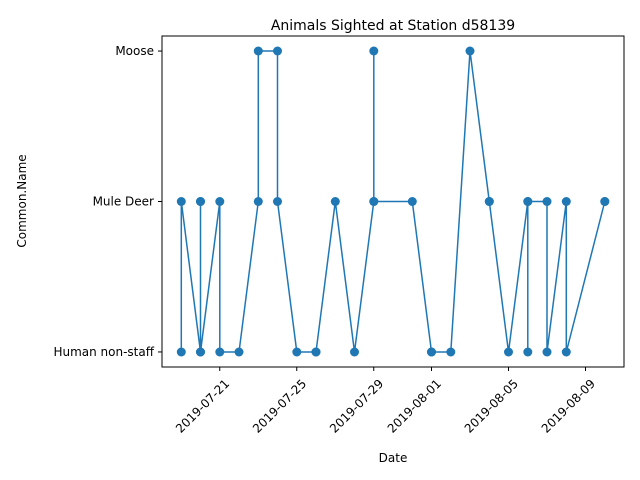 The width and height of the screenshot is (640, 480). What do you see at coordinates (134, 51) in the screenshot?
I see `y-tick-label: Moose` at bounding box center [134, 51].